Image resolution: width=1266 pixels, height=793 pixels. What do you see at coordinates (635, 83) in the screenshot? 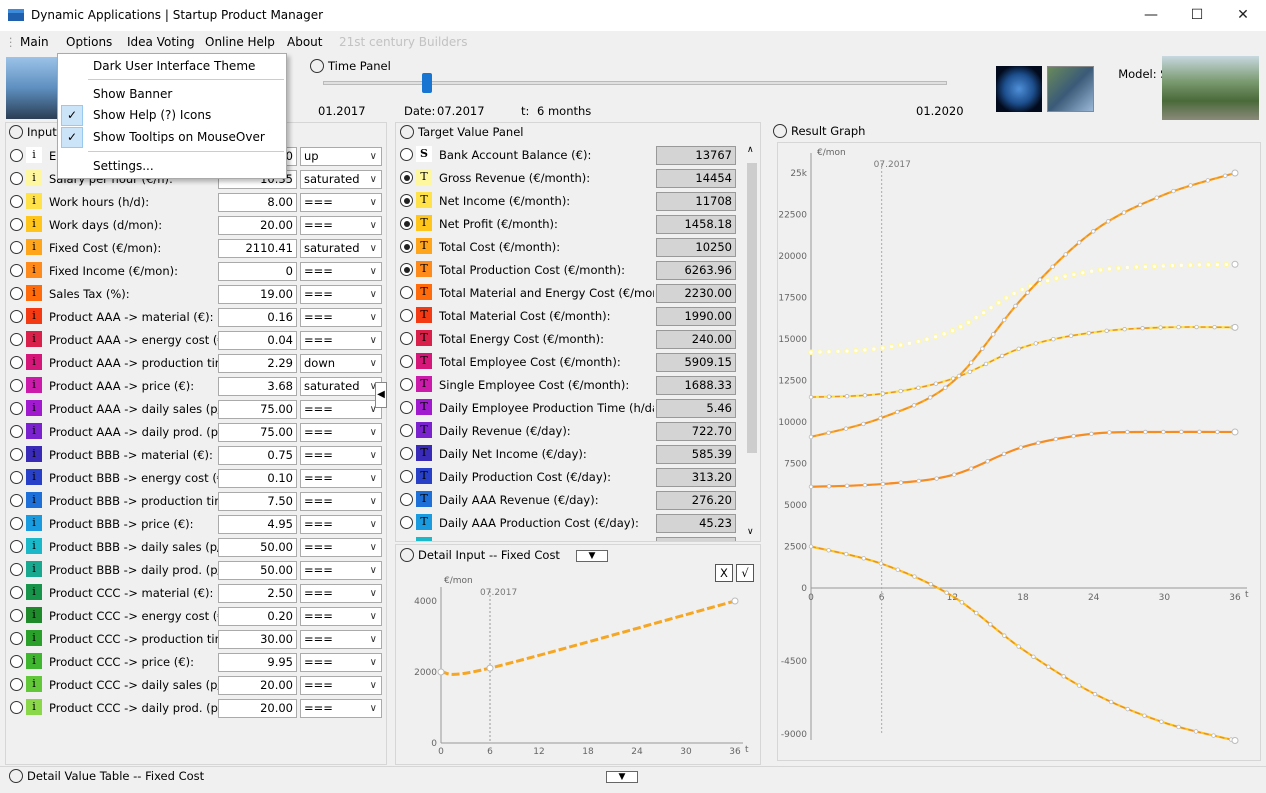
I see `time-slider-track` at bounding box center [635, 83].